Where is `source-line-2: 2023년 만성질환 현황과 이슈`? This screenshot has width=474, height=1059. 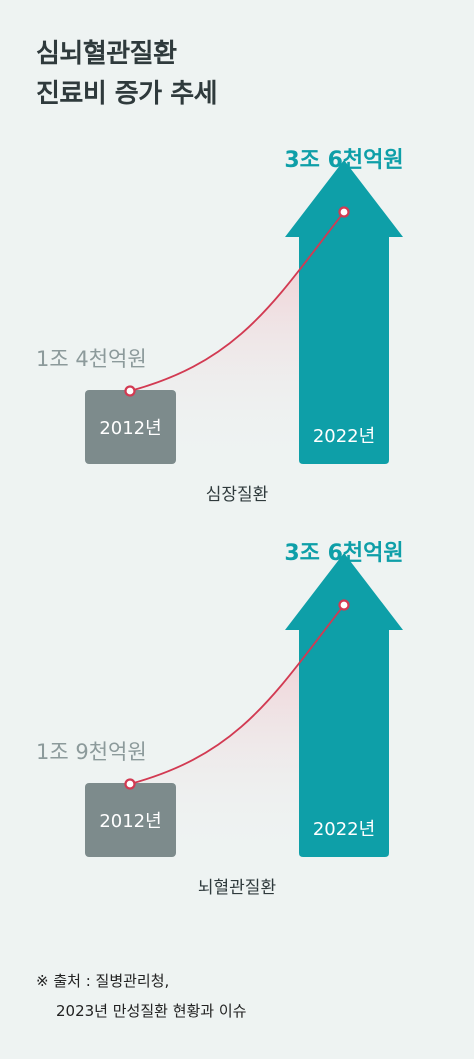
source-line-2: 2023년 만성질환 현황과 이슈 is located at coordinates (151, 1011).